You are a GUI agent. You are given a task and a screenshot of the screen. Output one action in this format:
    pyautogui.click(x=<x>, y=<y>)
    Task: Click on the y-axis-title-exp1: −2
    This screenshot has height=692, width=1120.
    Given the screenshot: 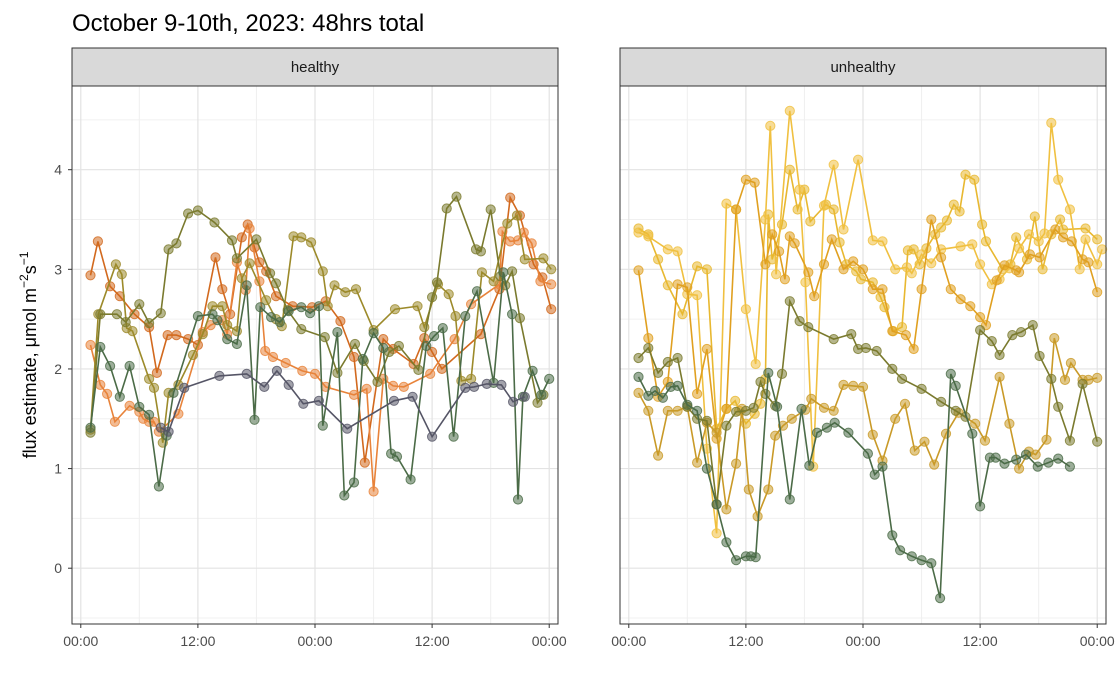 What is the action you would take?
    pyautogui.click(x=24, y=281)
    